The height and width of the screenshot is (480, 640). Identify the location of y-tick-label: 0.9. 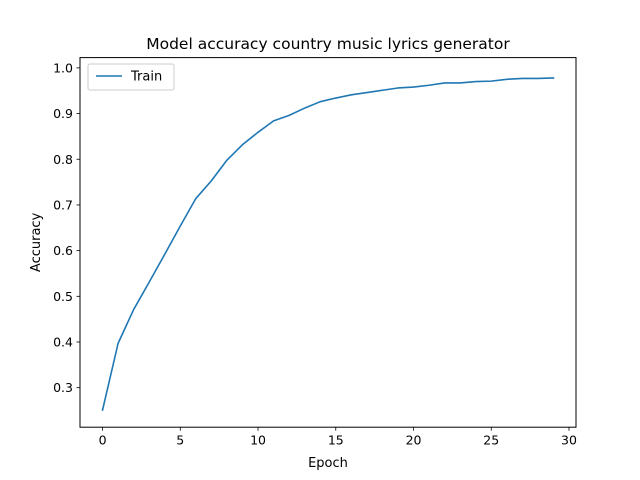
(63, 113).